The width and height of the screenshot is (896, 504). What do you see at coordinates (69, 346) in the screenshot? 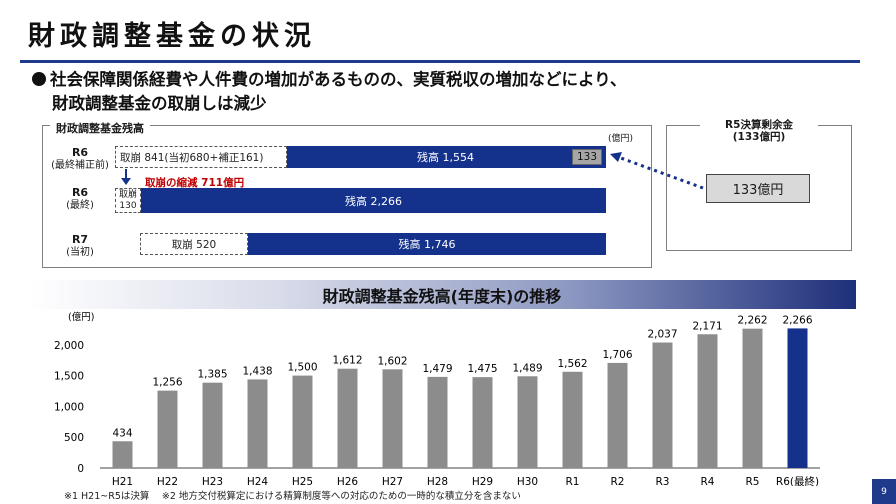
I see `y-tick-label: 2,000` at bounding box center [69, 346].